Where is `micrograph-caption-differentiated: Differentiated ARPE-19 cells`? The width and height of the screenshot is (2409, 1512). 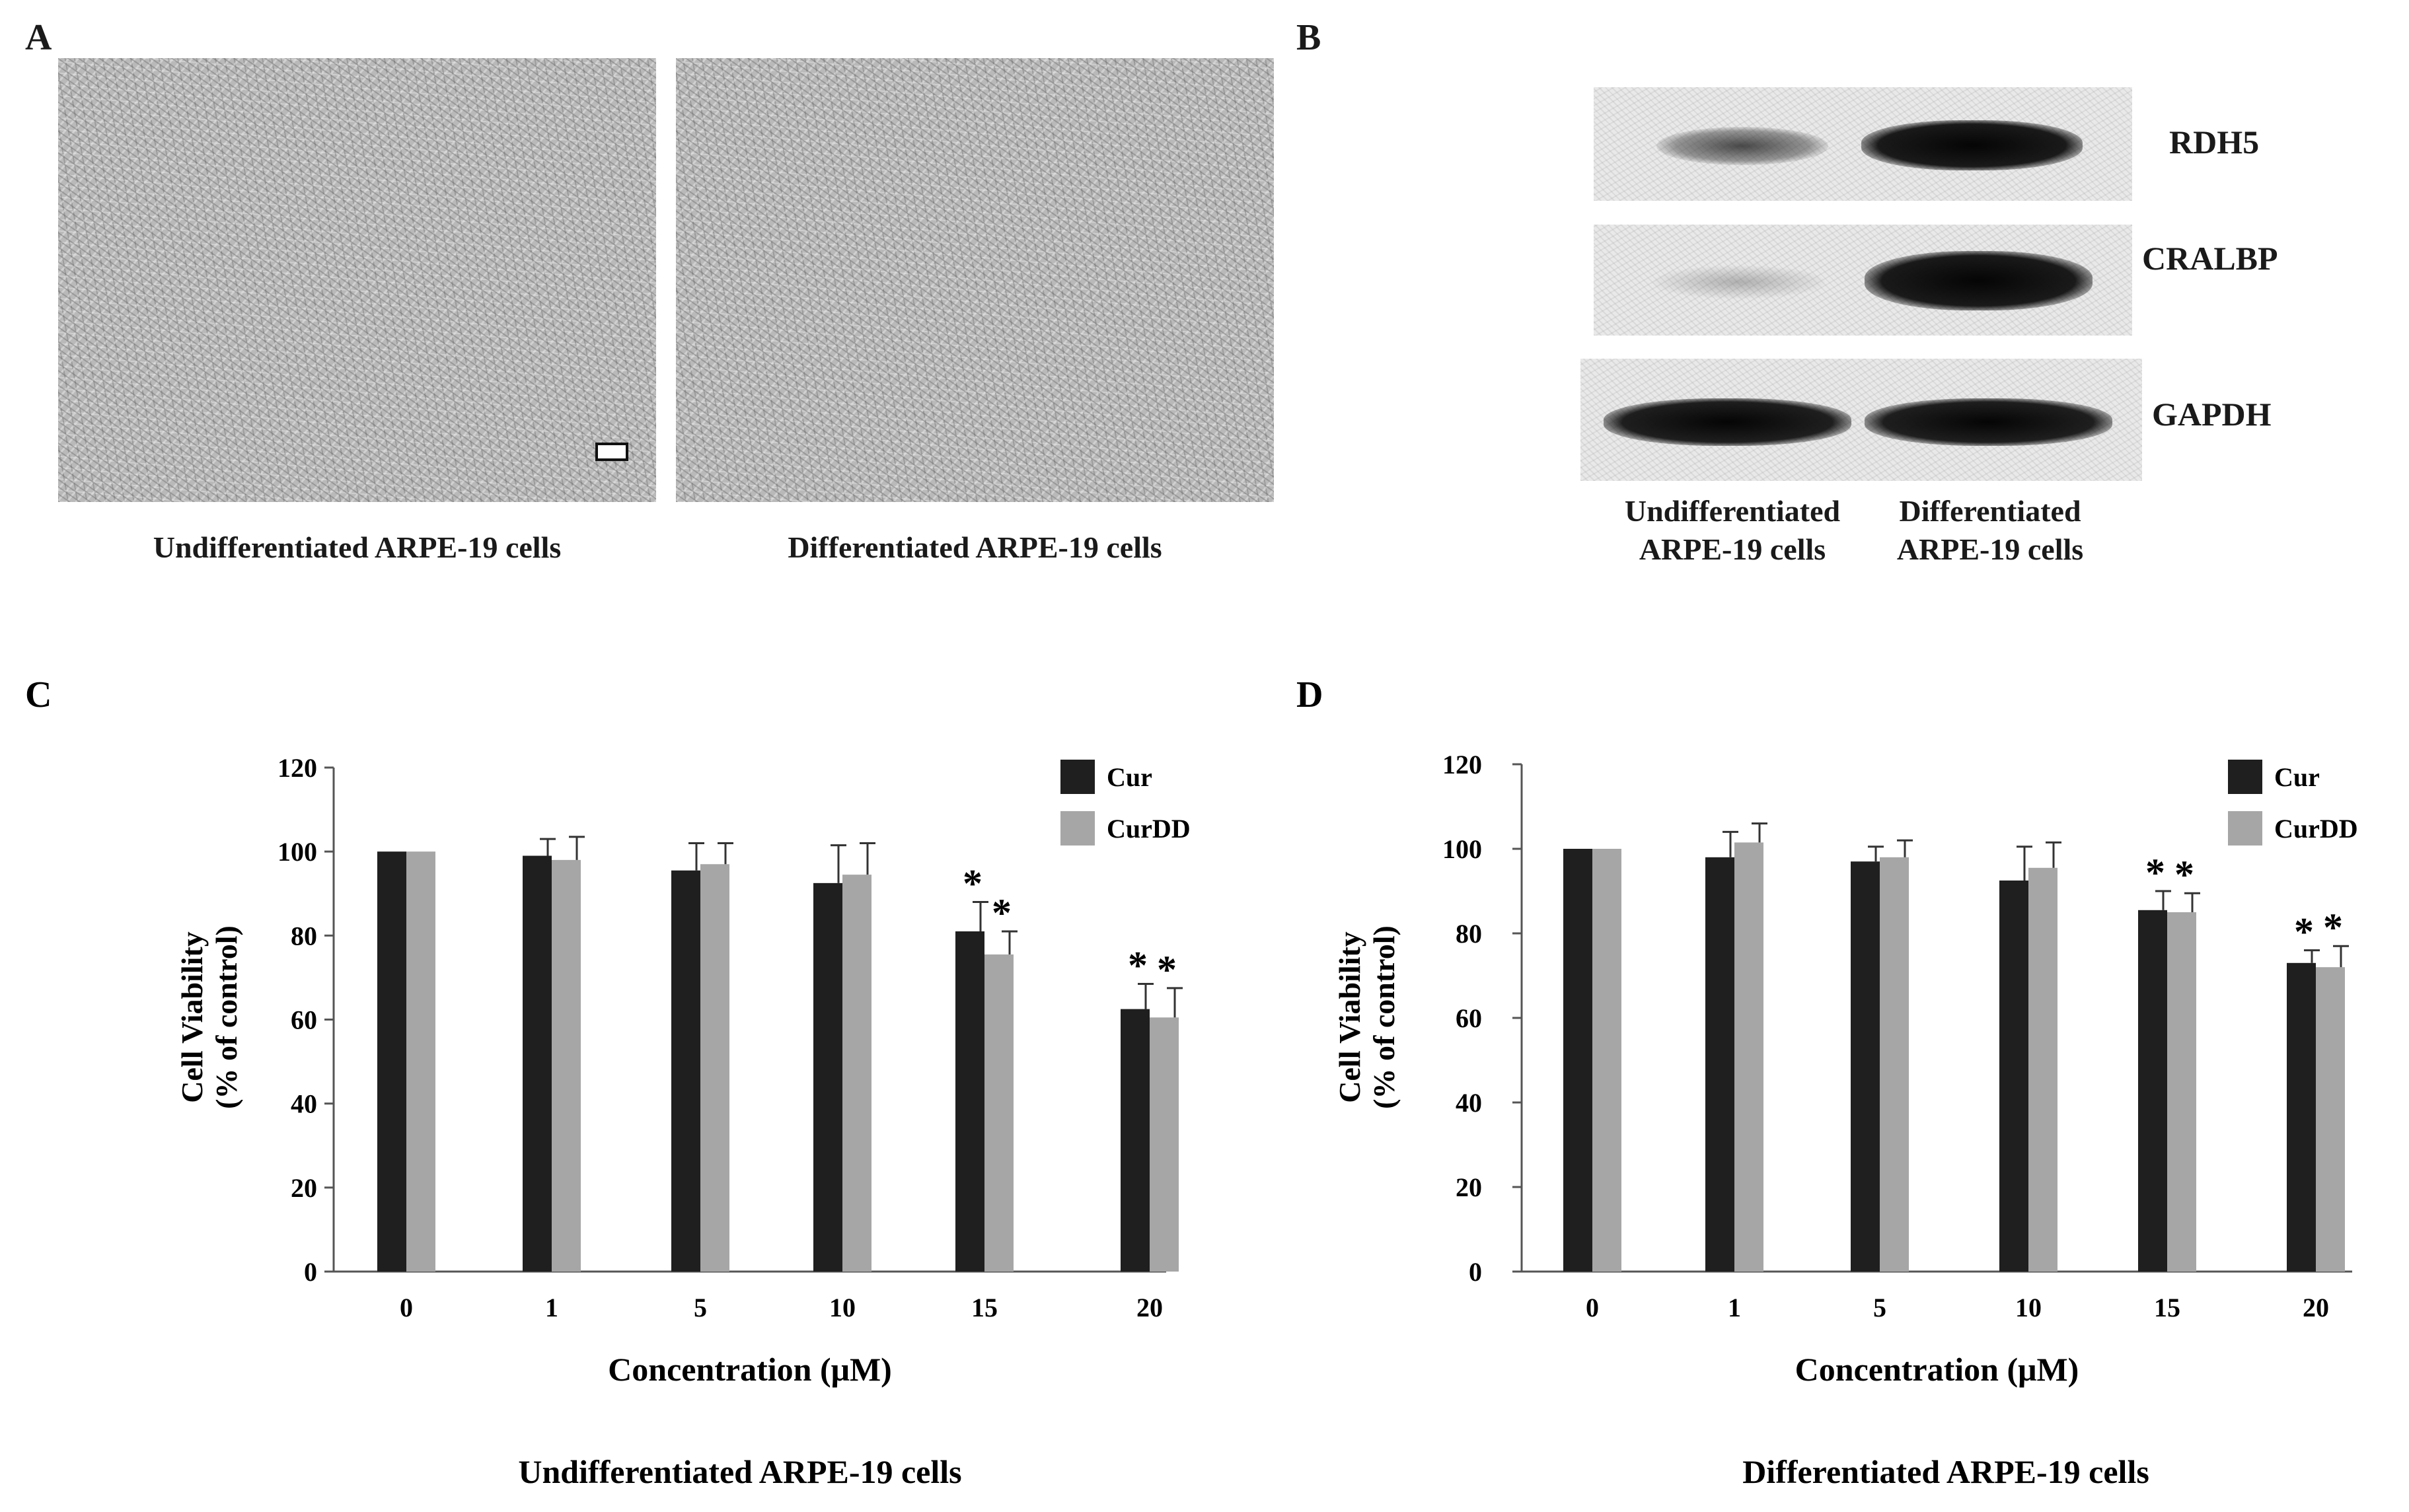
micrograph-caption-differentiated: Differentiated ARPE-19 cells is located at coordinates (975, 547).